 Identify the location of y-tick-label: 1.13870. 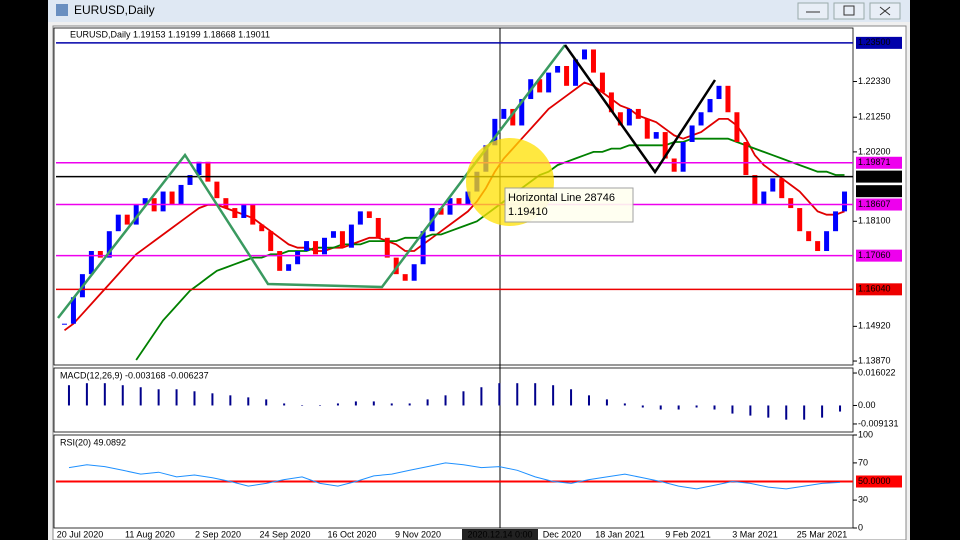
(874, 360).